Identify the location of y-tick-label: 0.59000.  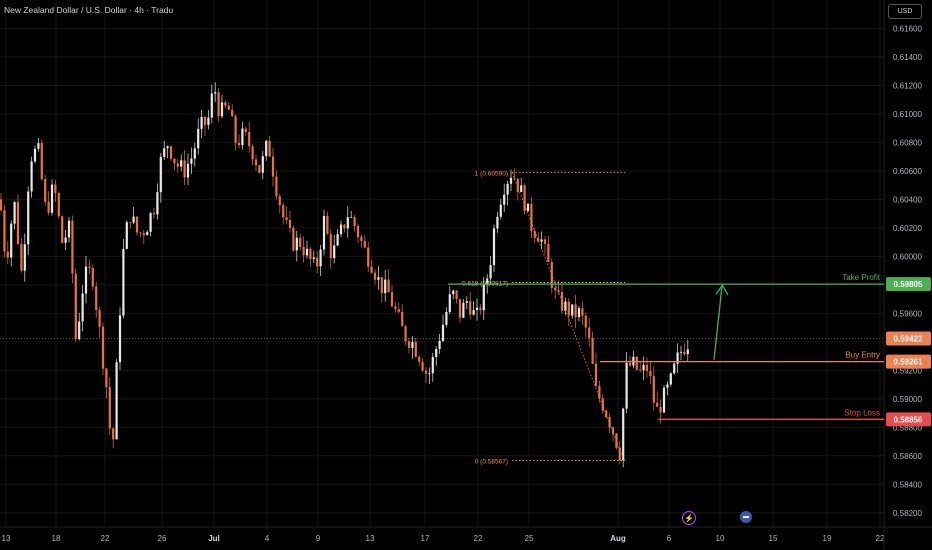
(907, 399).